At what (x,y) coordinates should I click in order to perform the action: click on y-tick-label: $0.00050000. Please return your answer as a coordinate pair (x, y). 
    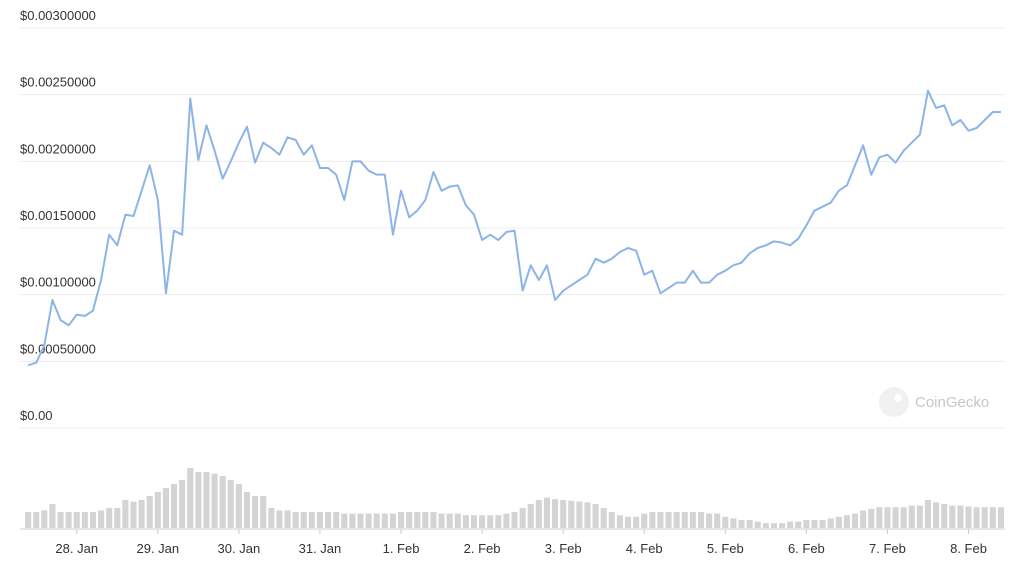
    Looking at the image, I should click on (58, 348).